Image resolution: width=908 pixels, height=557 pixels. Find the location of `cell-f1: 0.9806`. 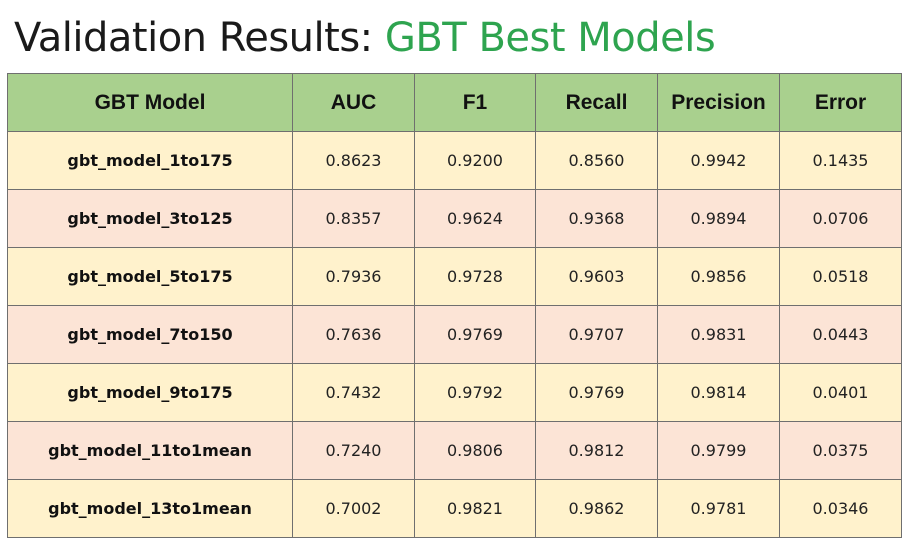

cell-f1: 0.9806 is located at coordinates (475, 450).